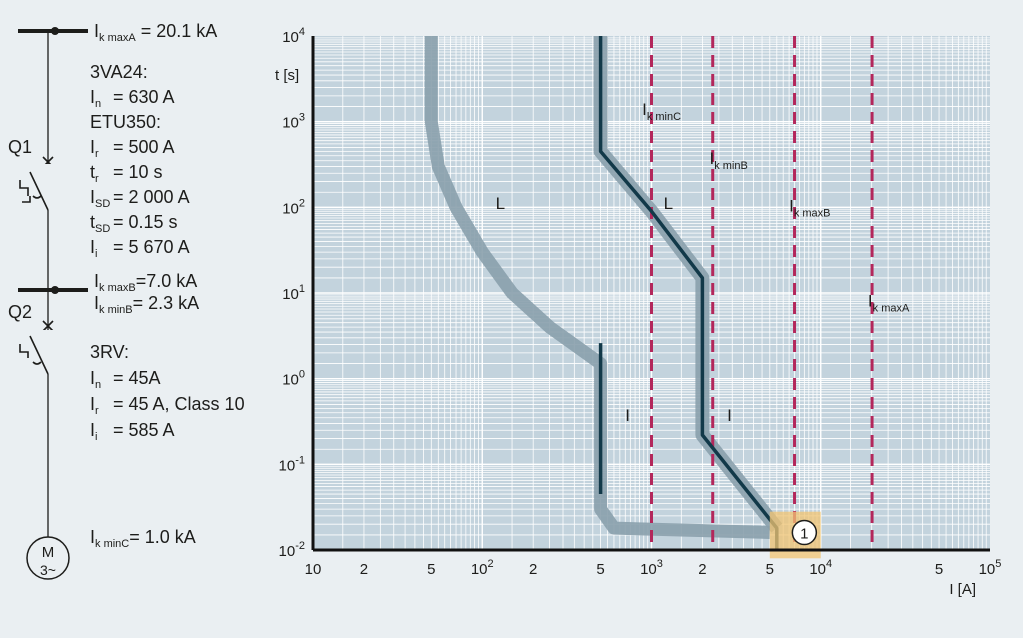  Describe the element at coordinates (820, 568) in the screenshot. I see `x-tick-label: 10⁴` at that location.